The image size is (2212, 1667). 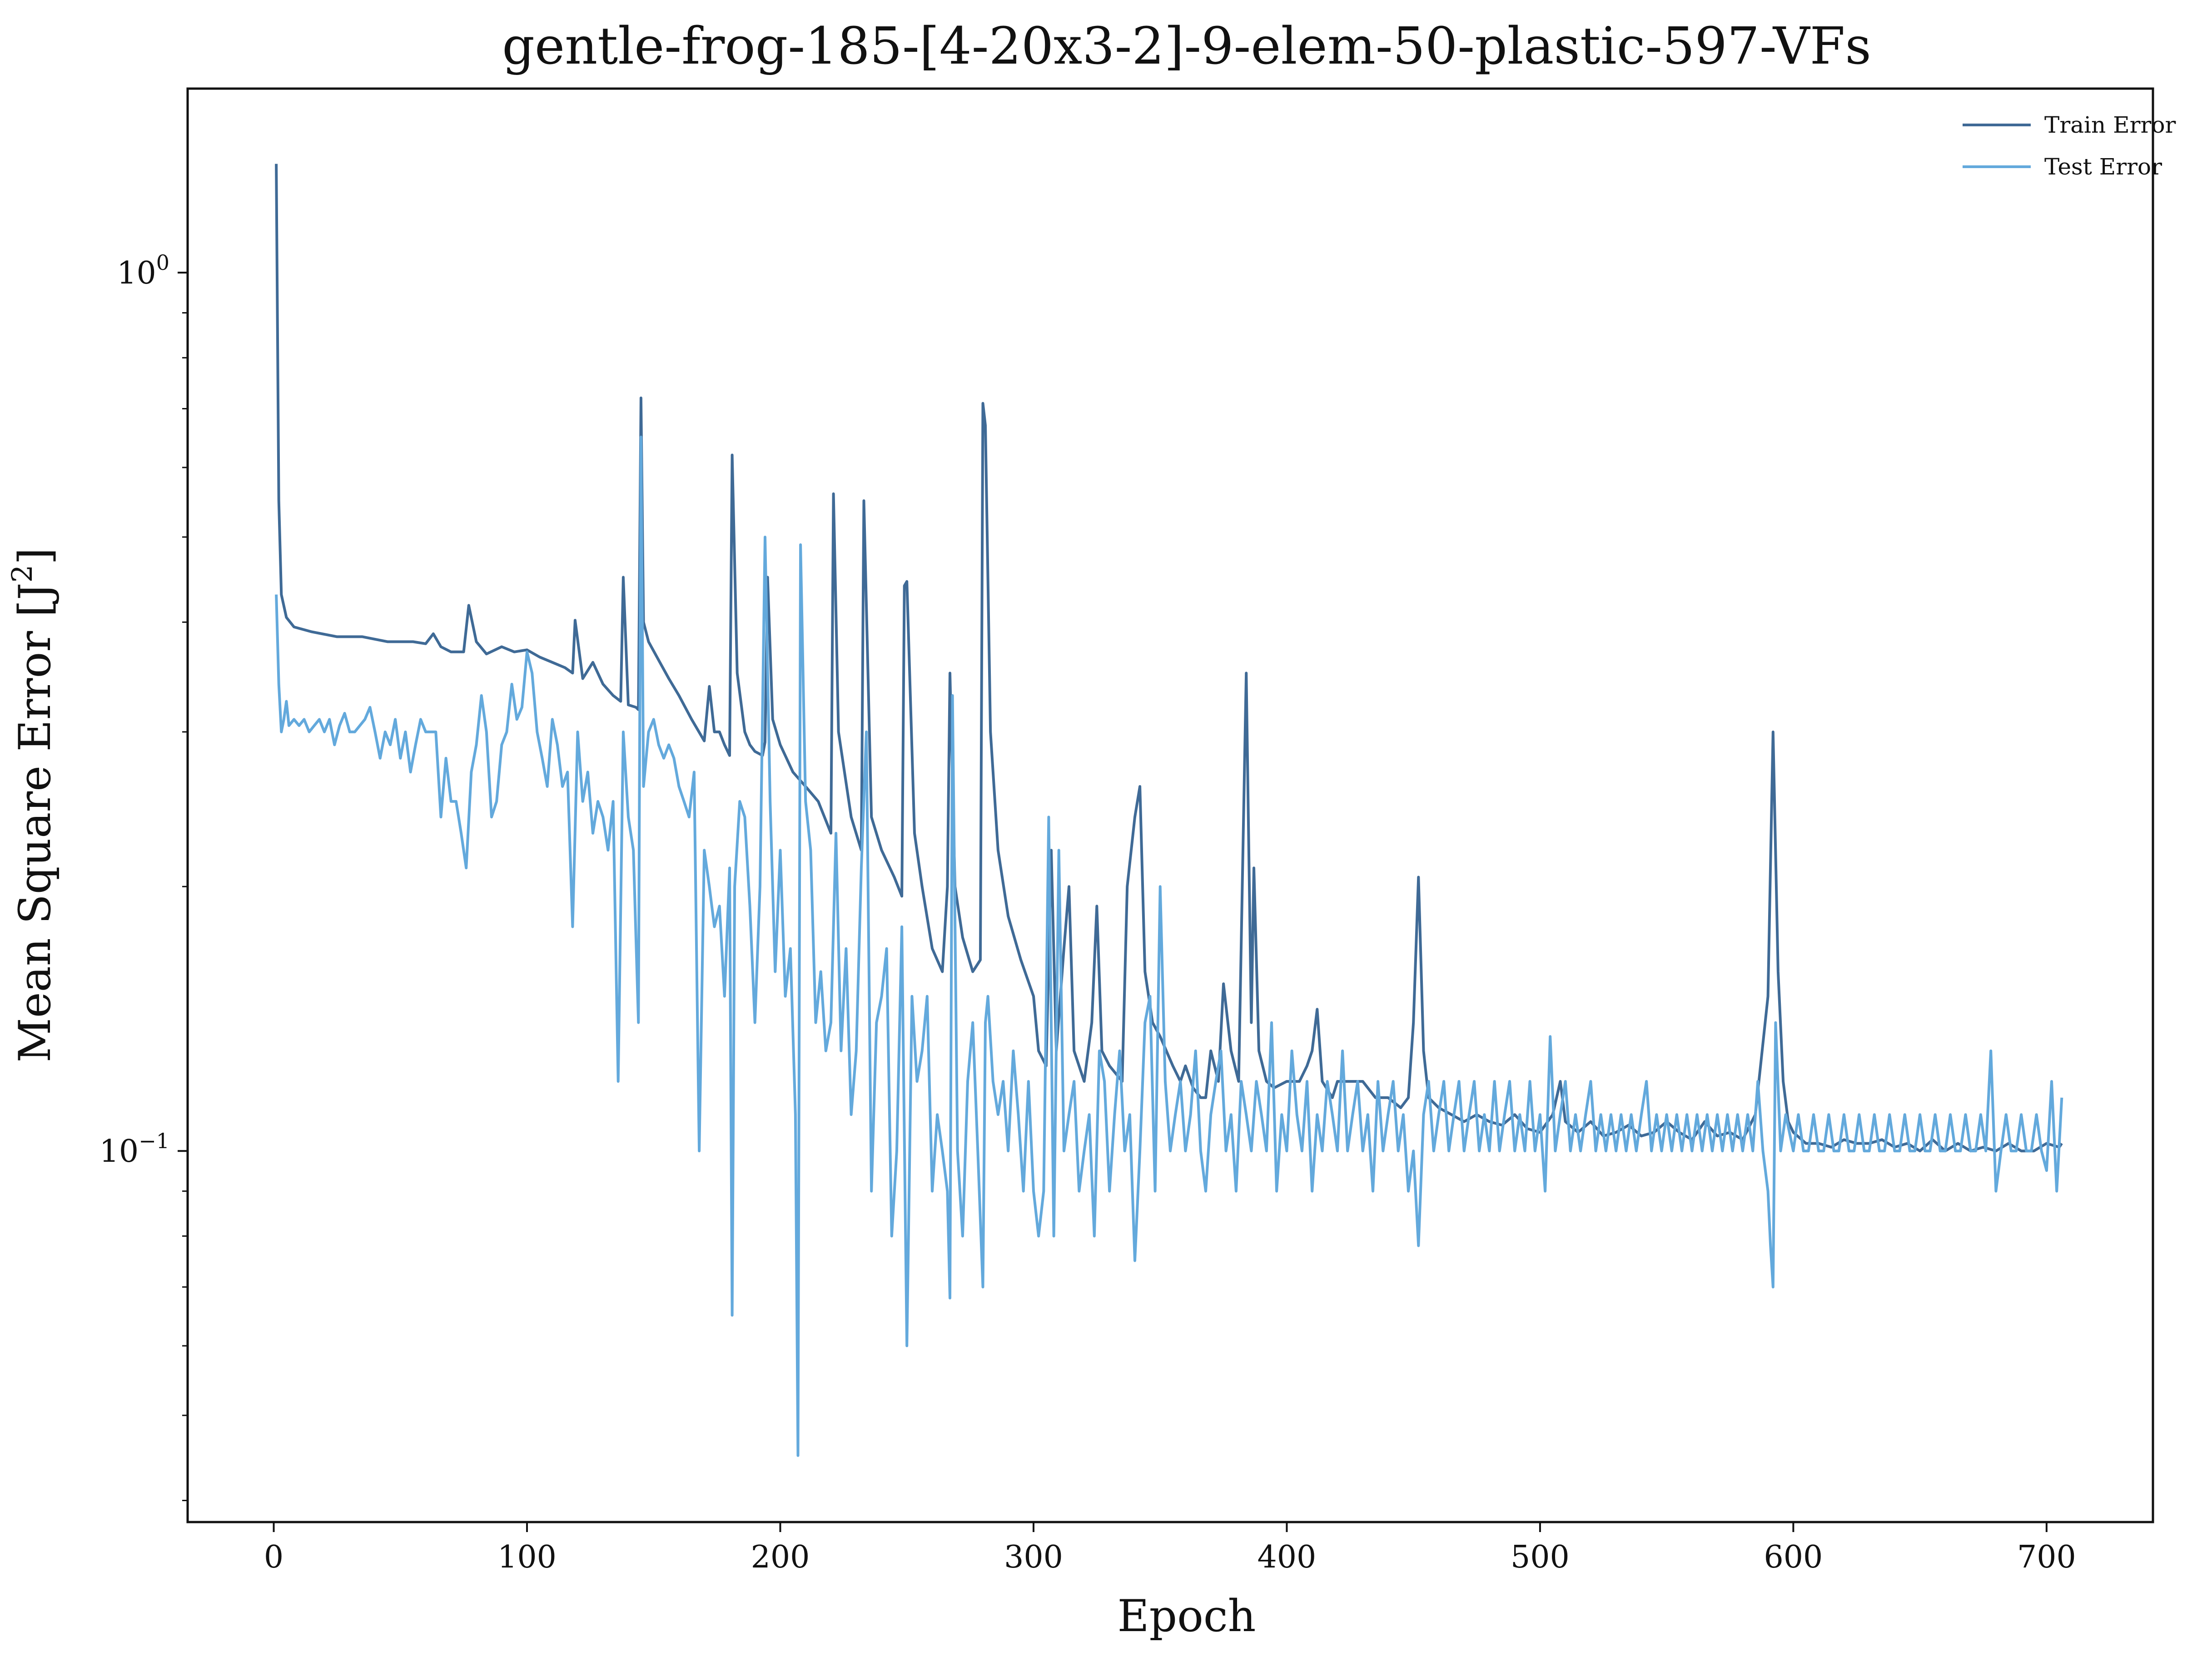 What do you see at coordinates (2110, 125) in the screenshot?
I see `legend-label: Train Error` at bounding box center [2110, 125].